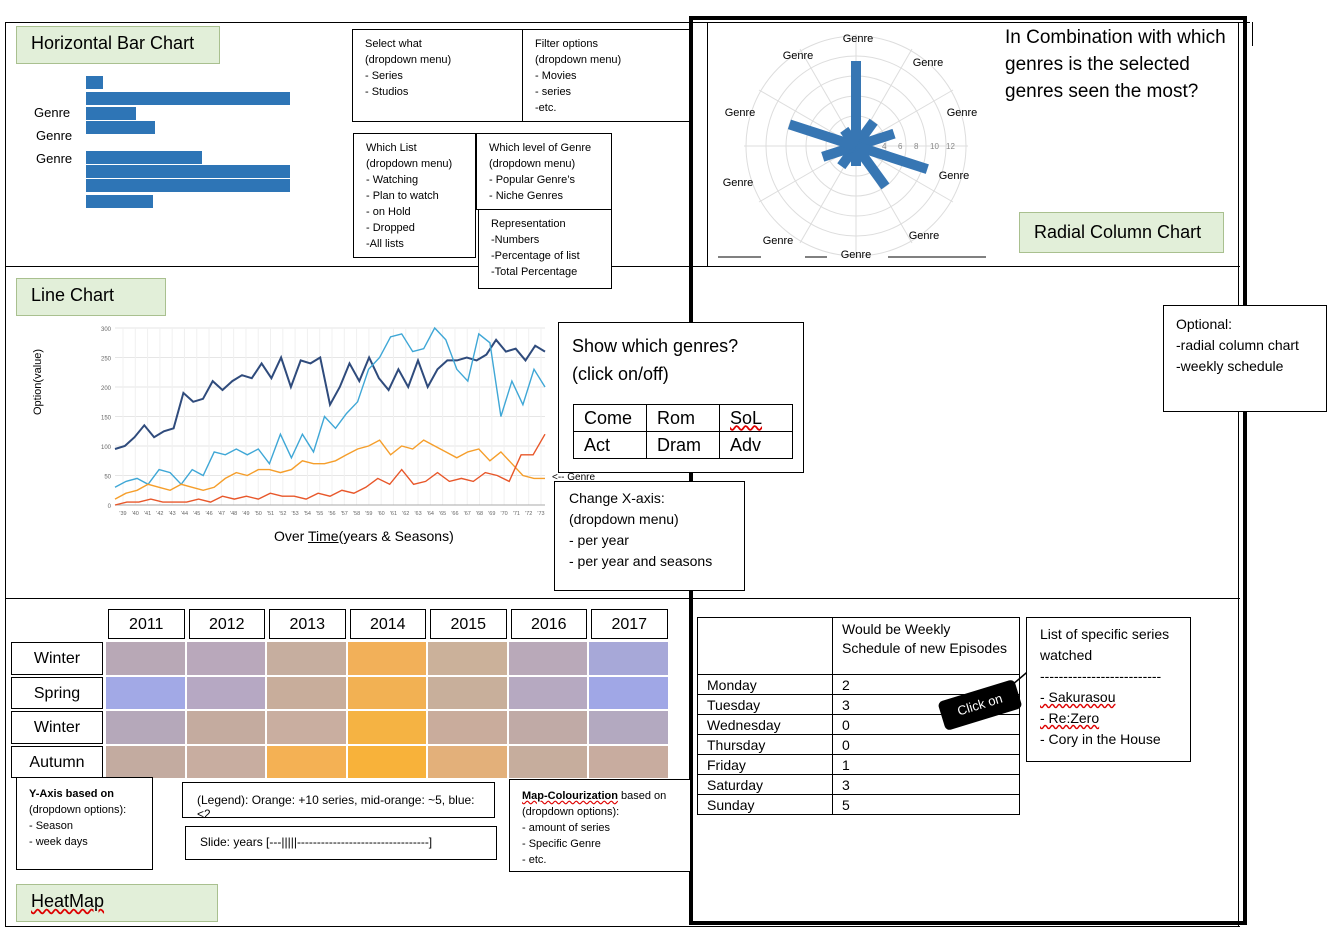 This screenshot has height=931, width=1333. I want to click on map-box-line: - Specific Genre, so click(561, 844).